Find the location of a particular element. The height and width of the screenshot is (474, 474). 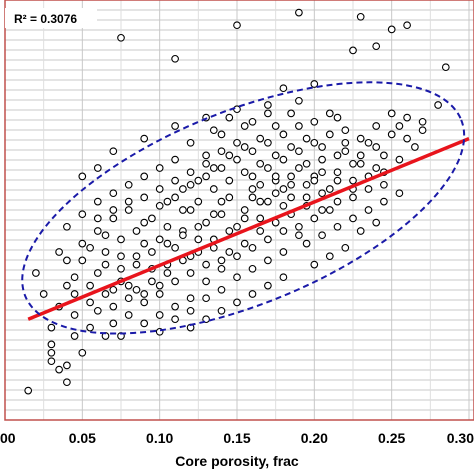

x-tick-labels: 00 0.05 0.10 0.15 0.20 0.25 0.30 is located at coordinates (237, 438).